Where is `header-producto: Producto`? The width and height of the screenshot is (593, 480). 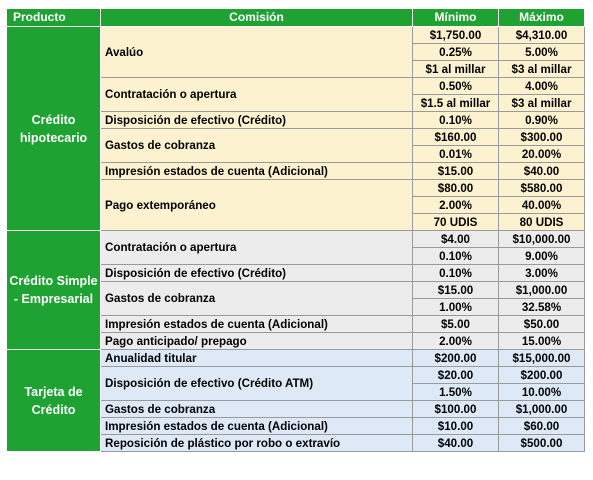 header-producto: Producto is located at coordinates (53, 17).